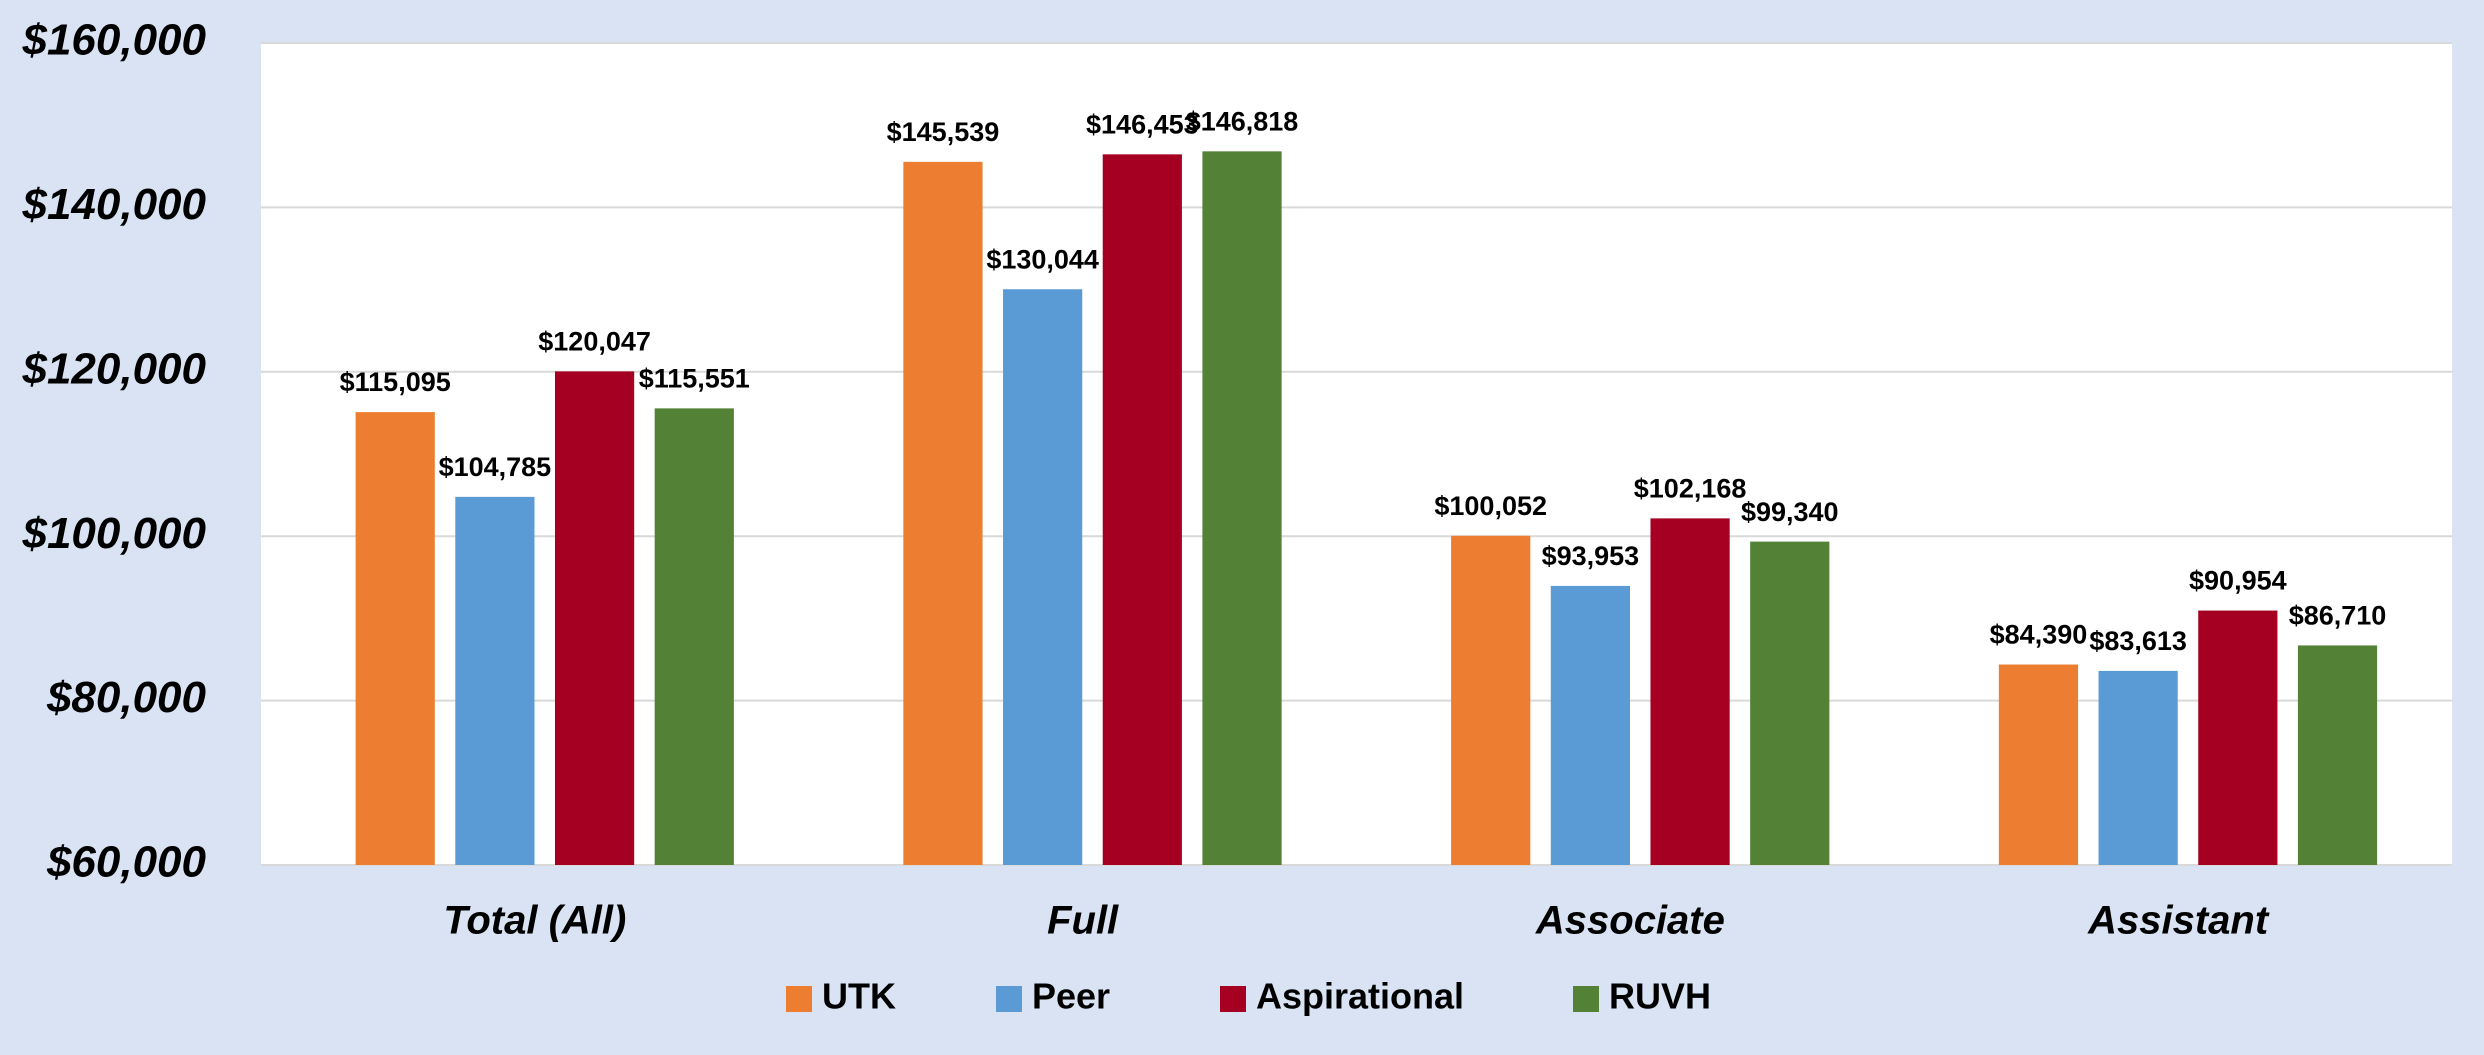  I want to click on y-tick-label: $140,000, so click(113, 204).